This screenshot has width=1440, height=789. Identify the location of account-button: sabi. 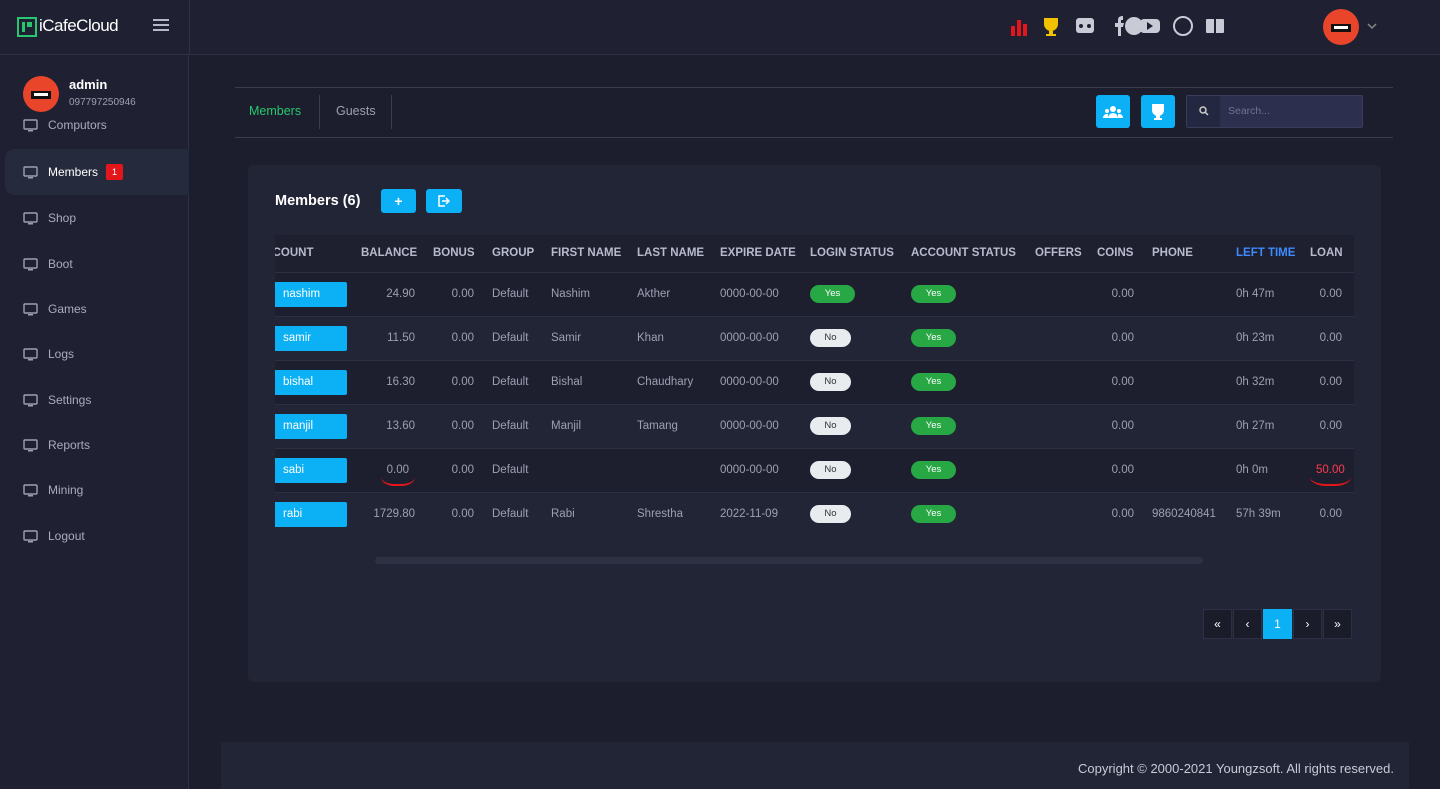
(311, 470).